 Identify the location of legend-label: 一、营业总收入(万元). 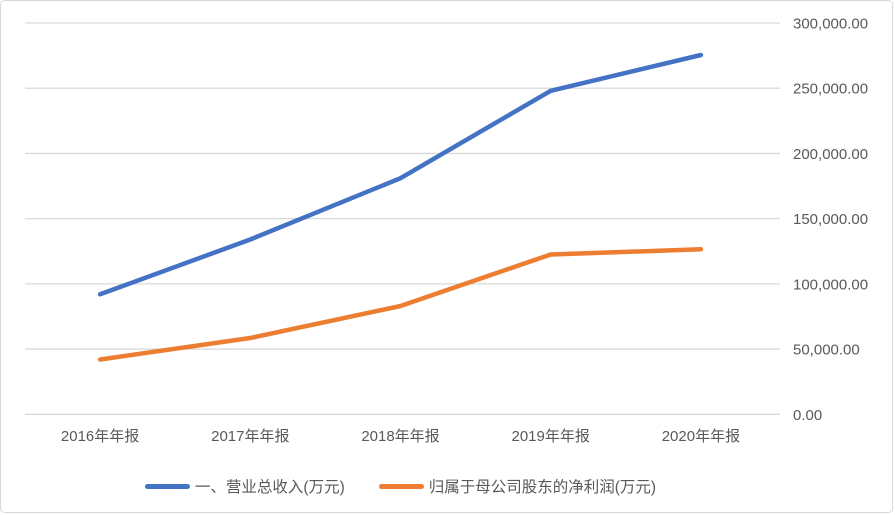
(269, 487).